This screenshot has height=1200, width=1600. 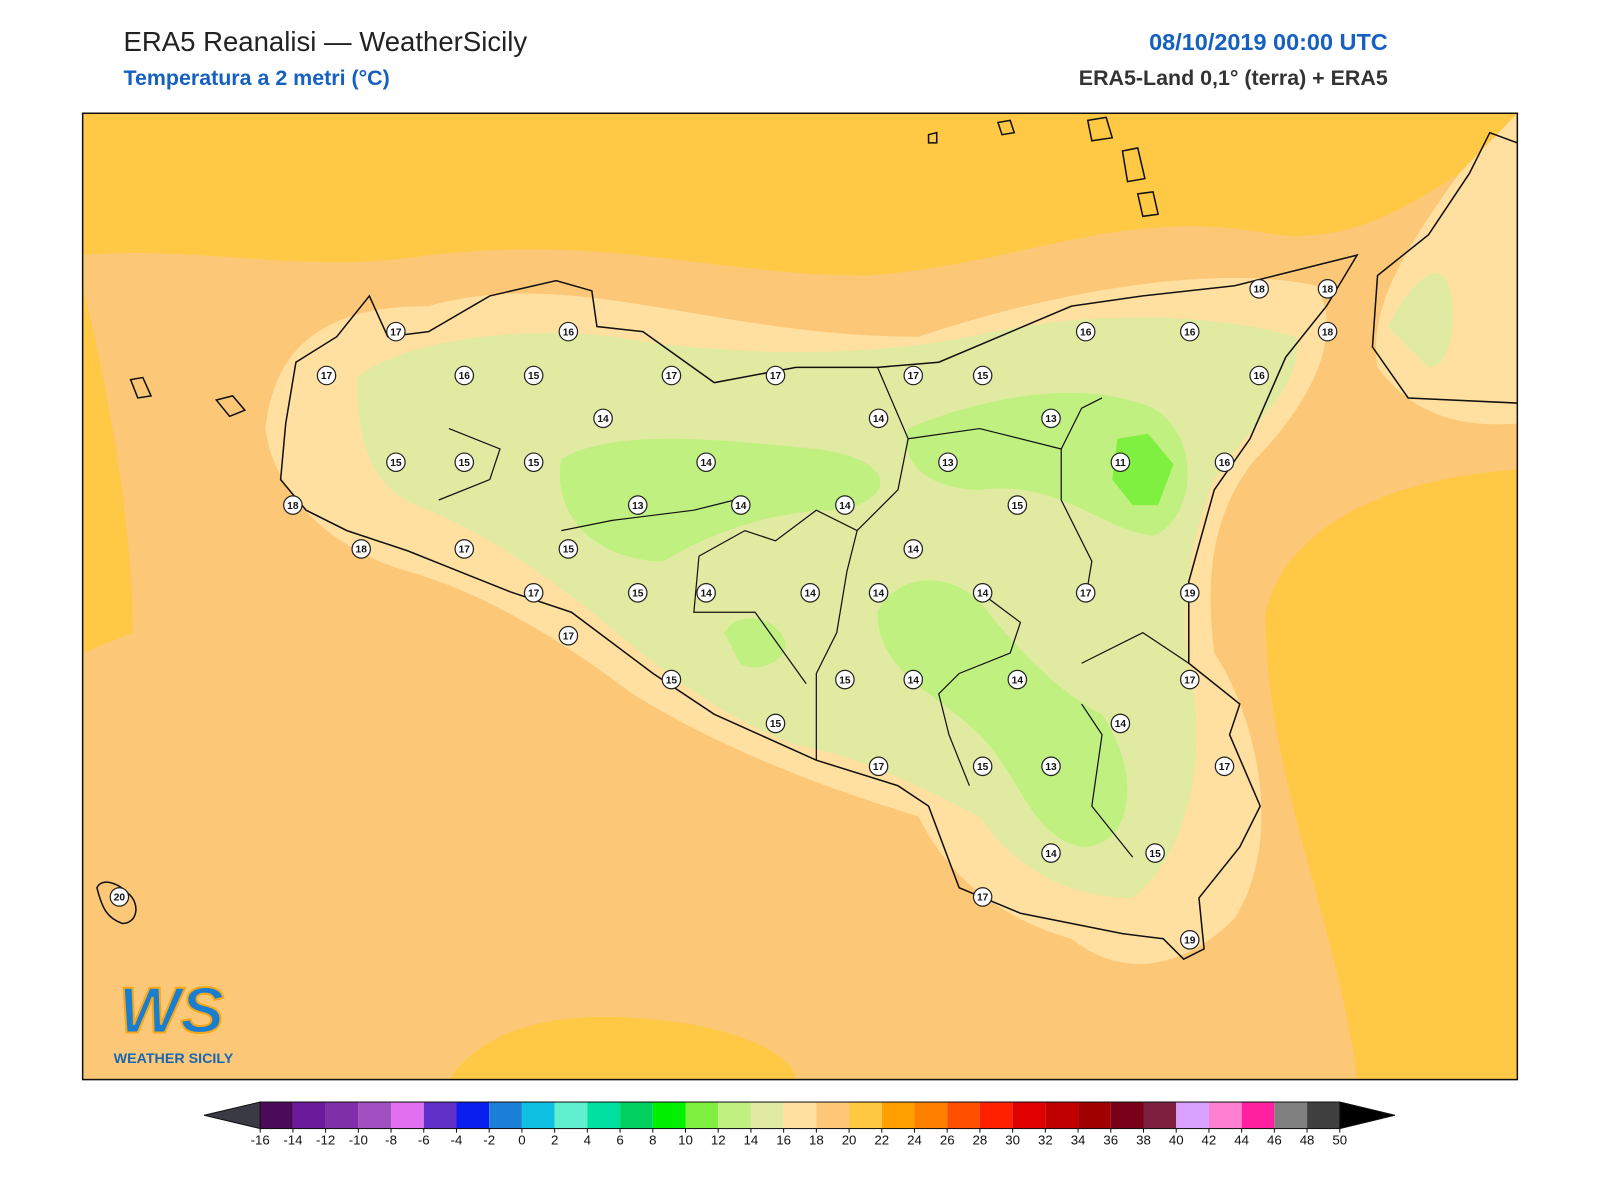 What do you see at coordinates (1241, 1139) in the screenshot?
I see `colorbar-tick-label: 44` at bounding box center [1241, 1139].